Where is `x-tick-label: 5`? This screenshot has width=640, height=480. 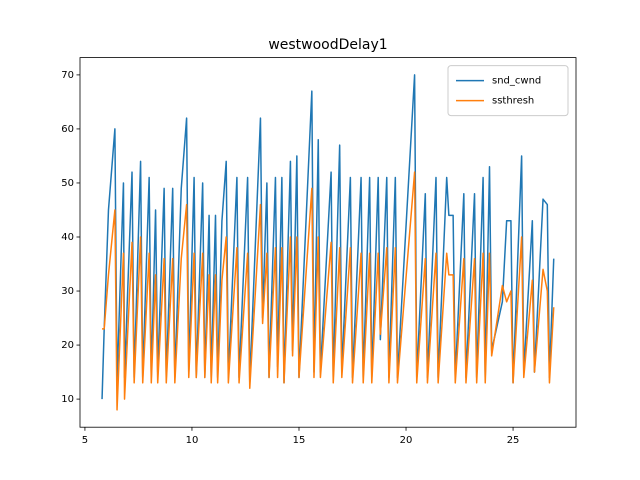
x-tick-label: 5 is located at coordinates (85, 440).